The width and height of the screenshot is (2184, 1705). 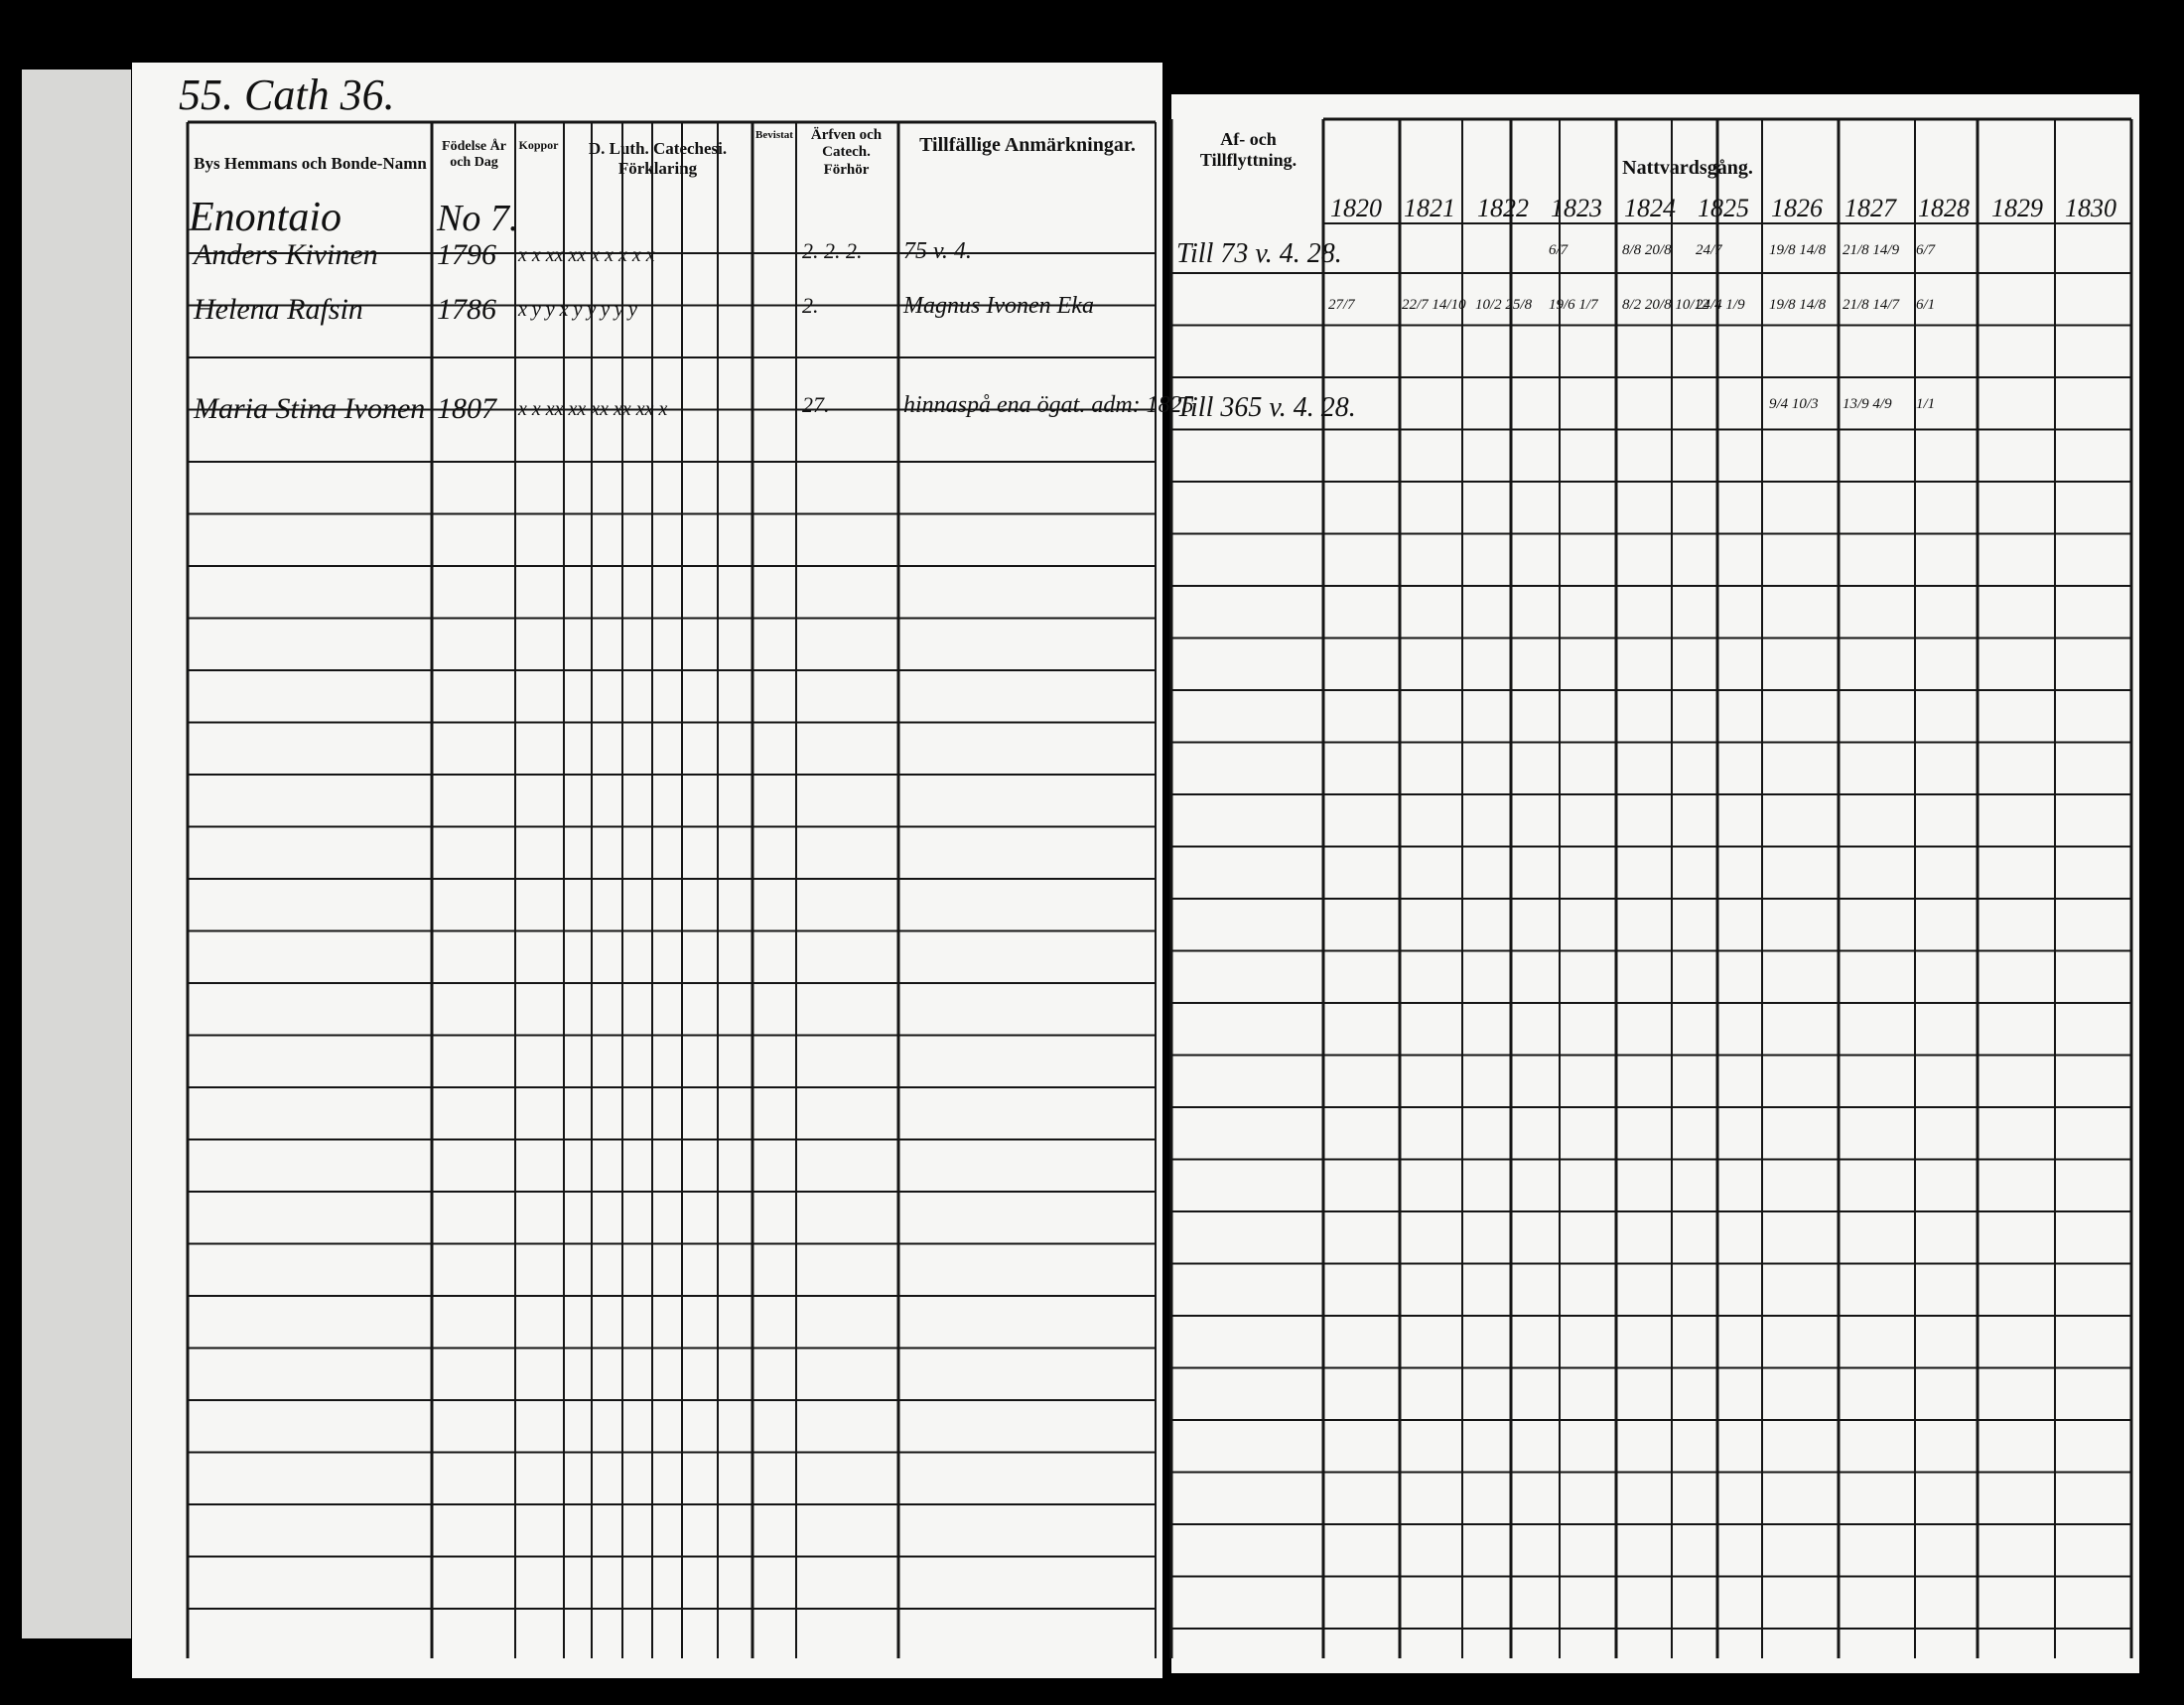 What do you see at coordinates (1650, 208) in the screenshot?
I see `year: 1824` at bounding box center [1650, 208].